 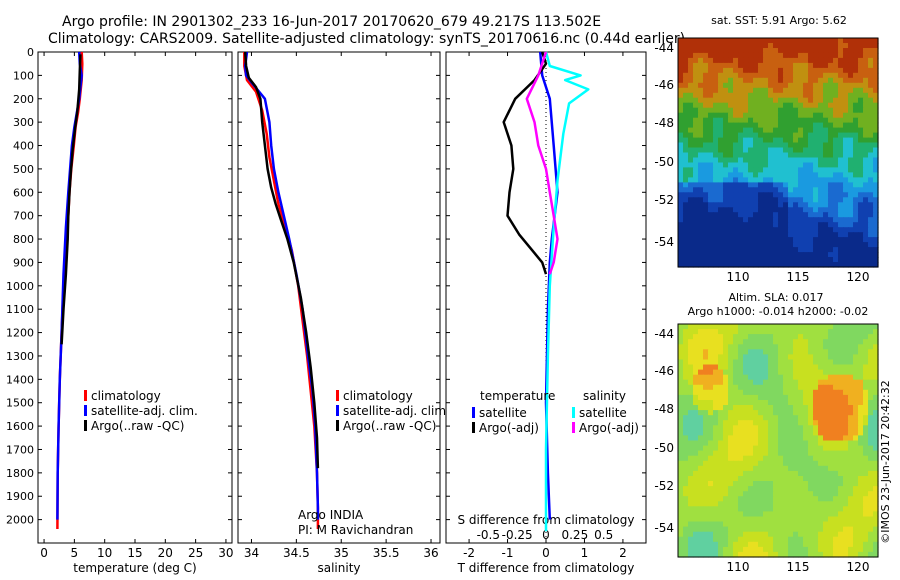 What do you see at coordinates (386, 553) in the screenshot?
I see `salinity-xtick-label: 35.5` at bounding box center [386, 553].